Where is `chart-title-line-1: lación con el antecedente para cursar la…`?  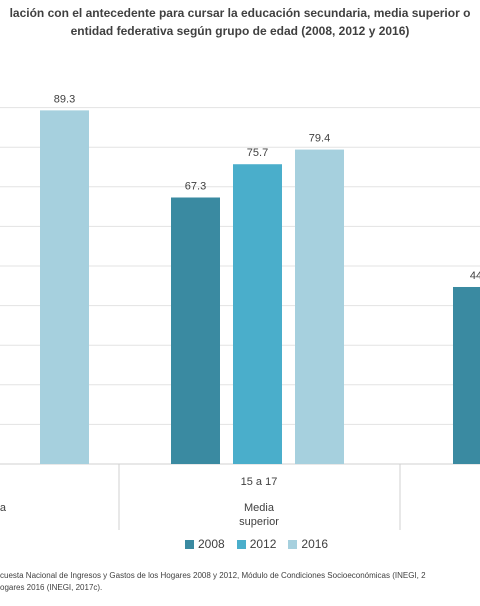
chart-title-line-1: lación con el antecedente para cursar la… is located at coordinates (240, 13).